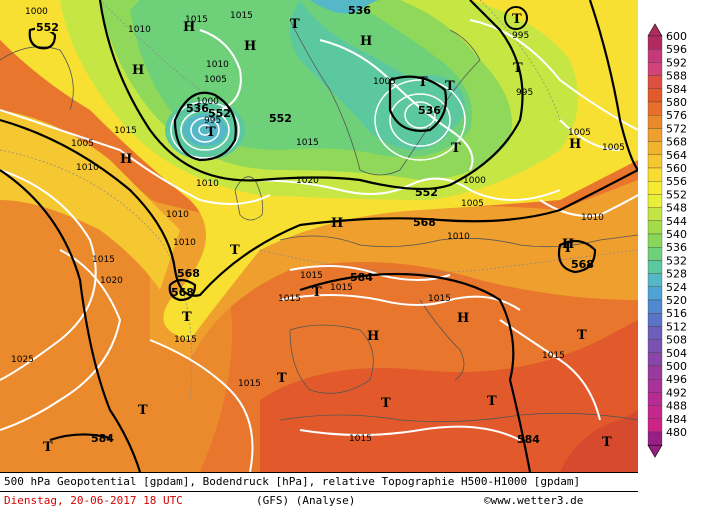 Image resolution: width=704 pixels, height=513 pixels. I want to click on copyright-link: ©www.wetter3.de, so click(534, 500).